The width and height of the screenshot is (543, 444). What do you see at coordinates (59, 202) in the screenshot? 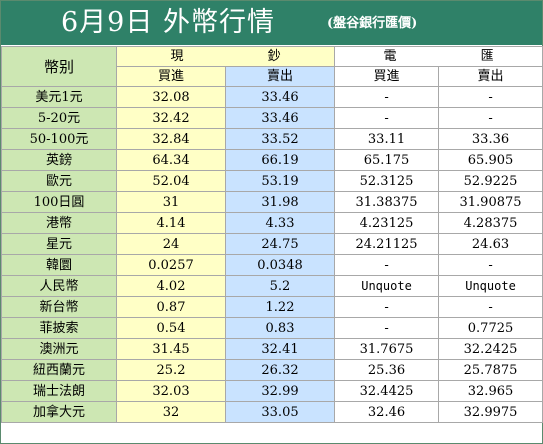
I see `currency-name: 100日圓` at bounding box center [59, 202].